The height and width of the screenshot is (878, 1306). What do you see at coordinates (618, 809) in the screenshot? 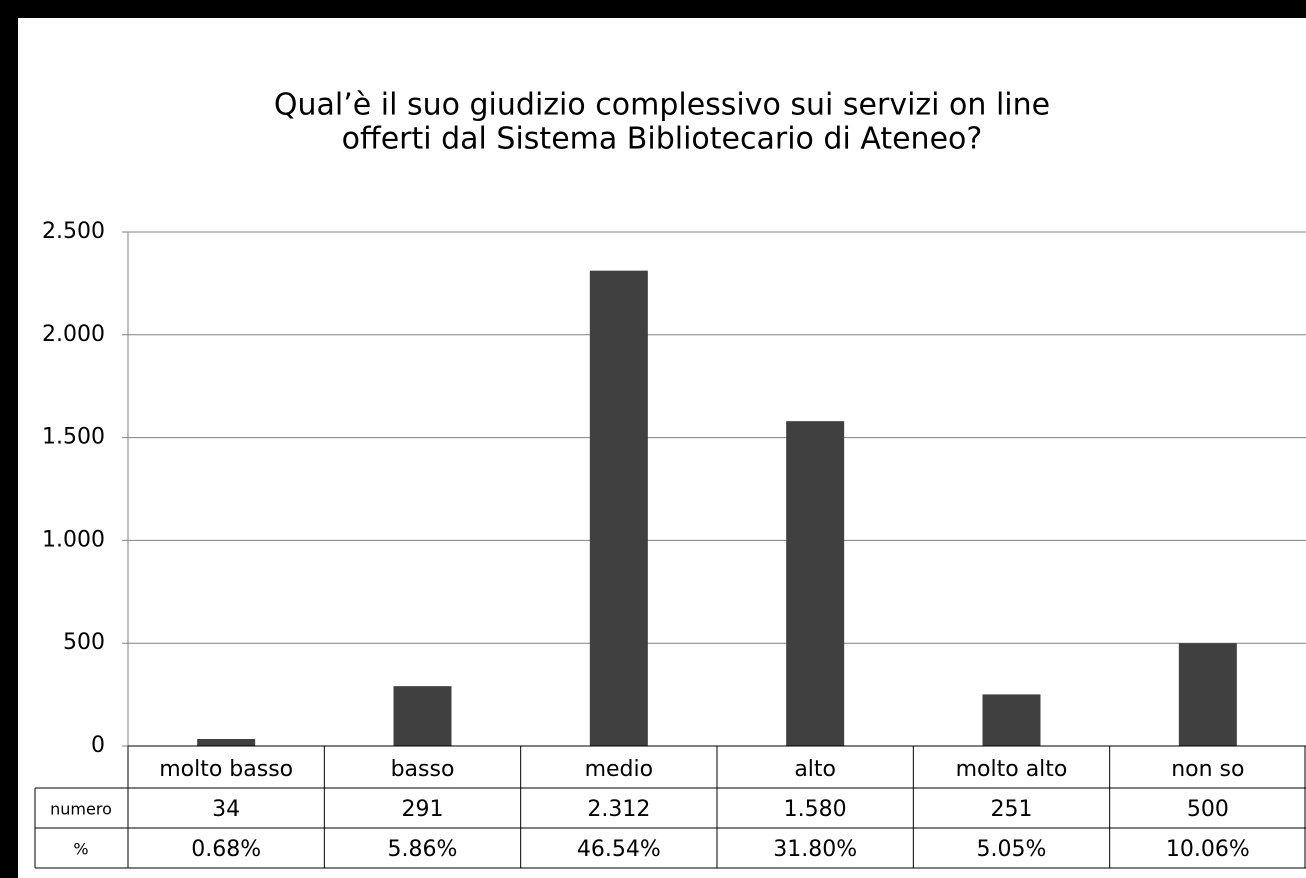
I see `table-value: 2.312` at bounding box center [618, 809].